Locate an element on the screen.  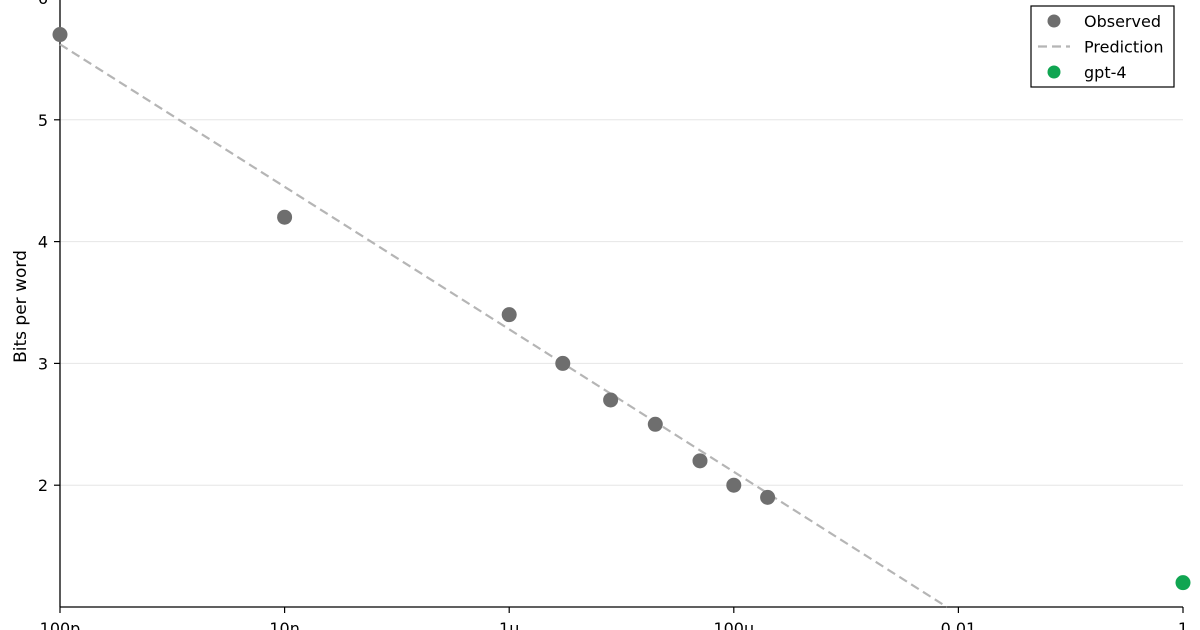
x-tick-label: 10n is located at coordinates (284, 624).